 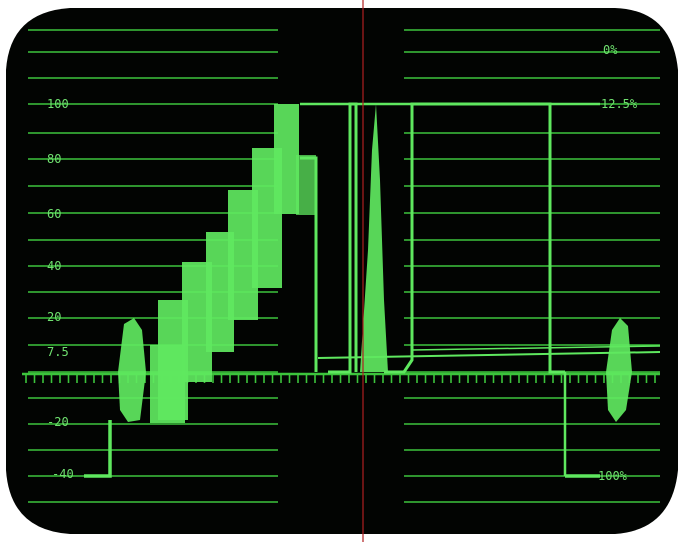 What do you see at coordinates (54, 214) in the screenshot?
I see `scale-label-60: 60` at bounding box center [54, 214].